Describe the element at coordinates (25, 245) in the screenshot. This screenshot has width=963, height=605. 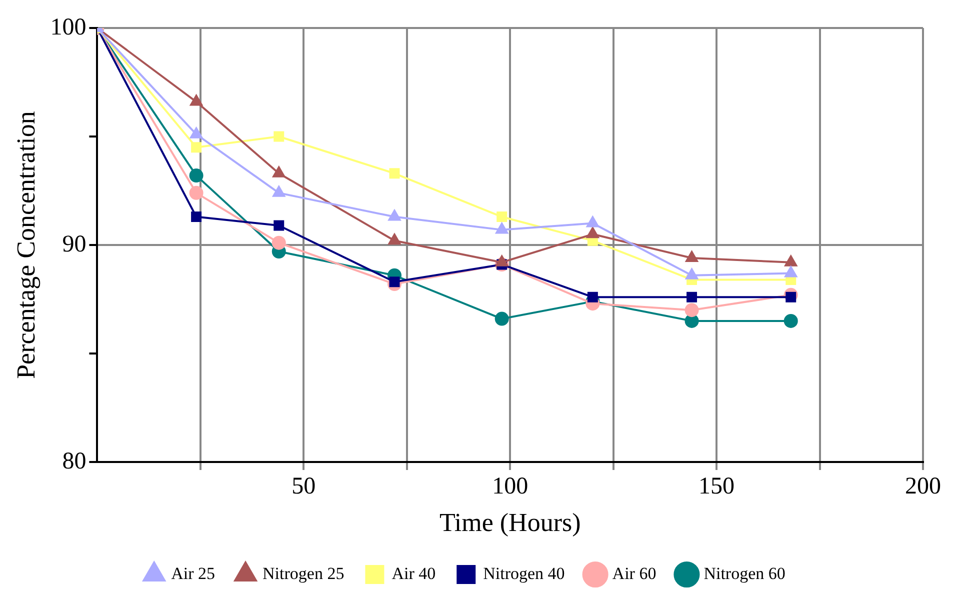
I see `y-axis-title: Percentage Concentration` at that location.